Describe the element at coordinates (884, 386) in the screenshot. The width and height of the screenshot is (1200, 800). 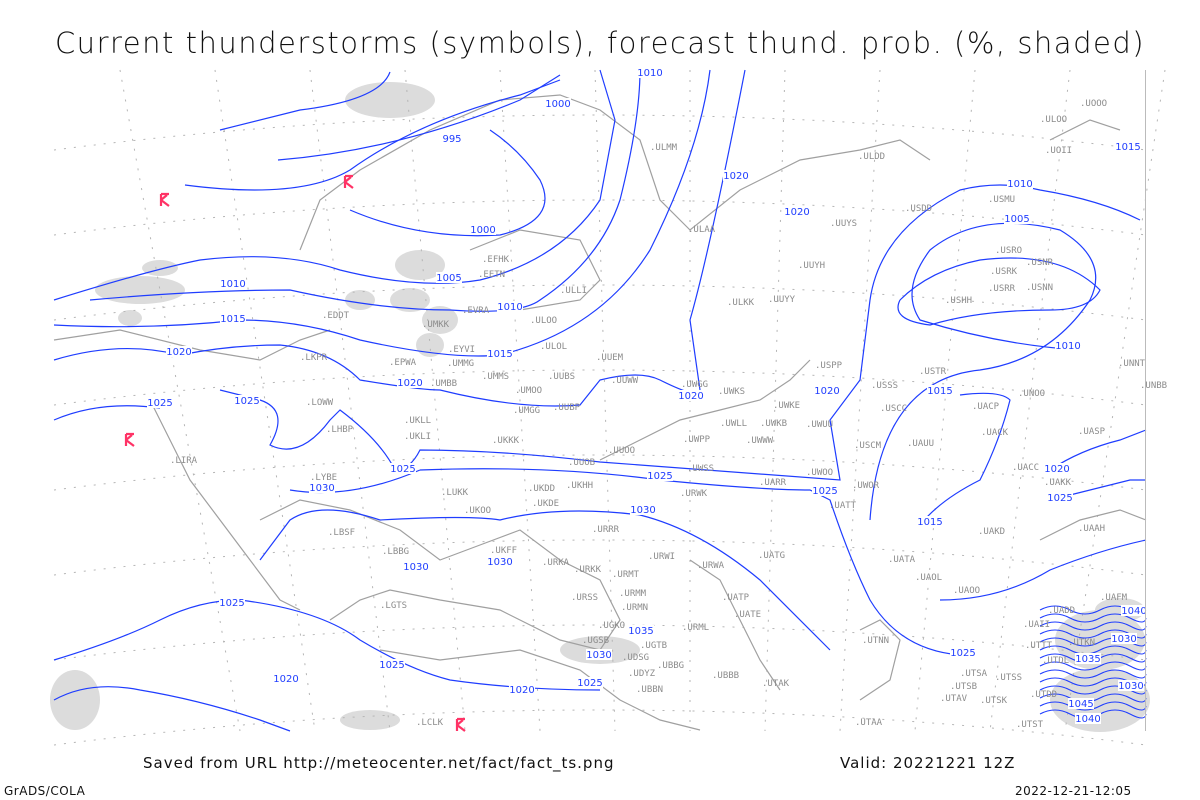
I see `station-label: .USSS` at that location.